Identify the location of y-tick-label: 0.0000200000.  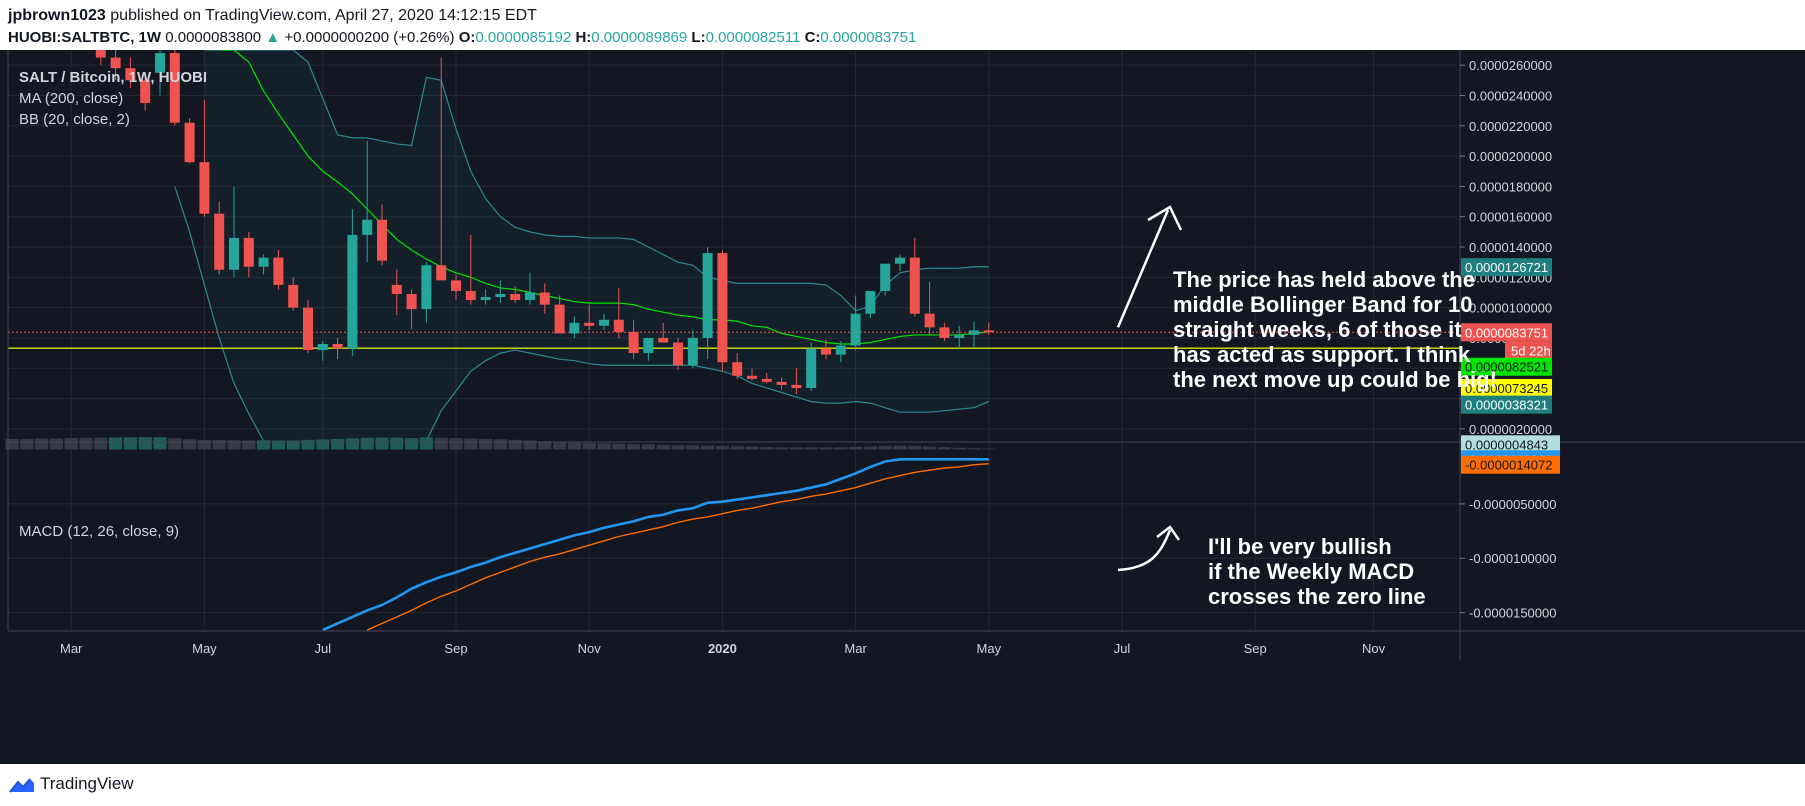
(1510, 156).